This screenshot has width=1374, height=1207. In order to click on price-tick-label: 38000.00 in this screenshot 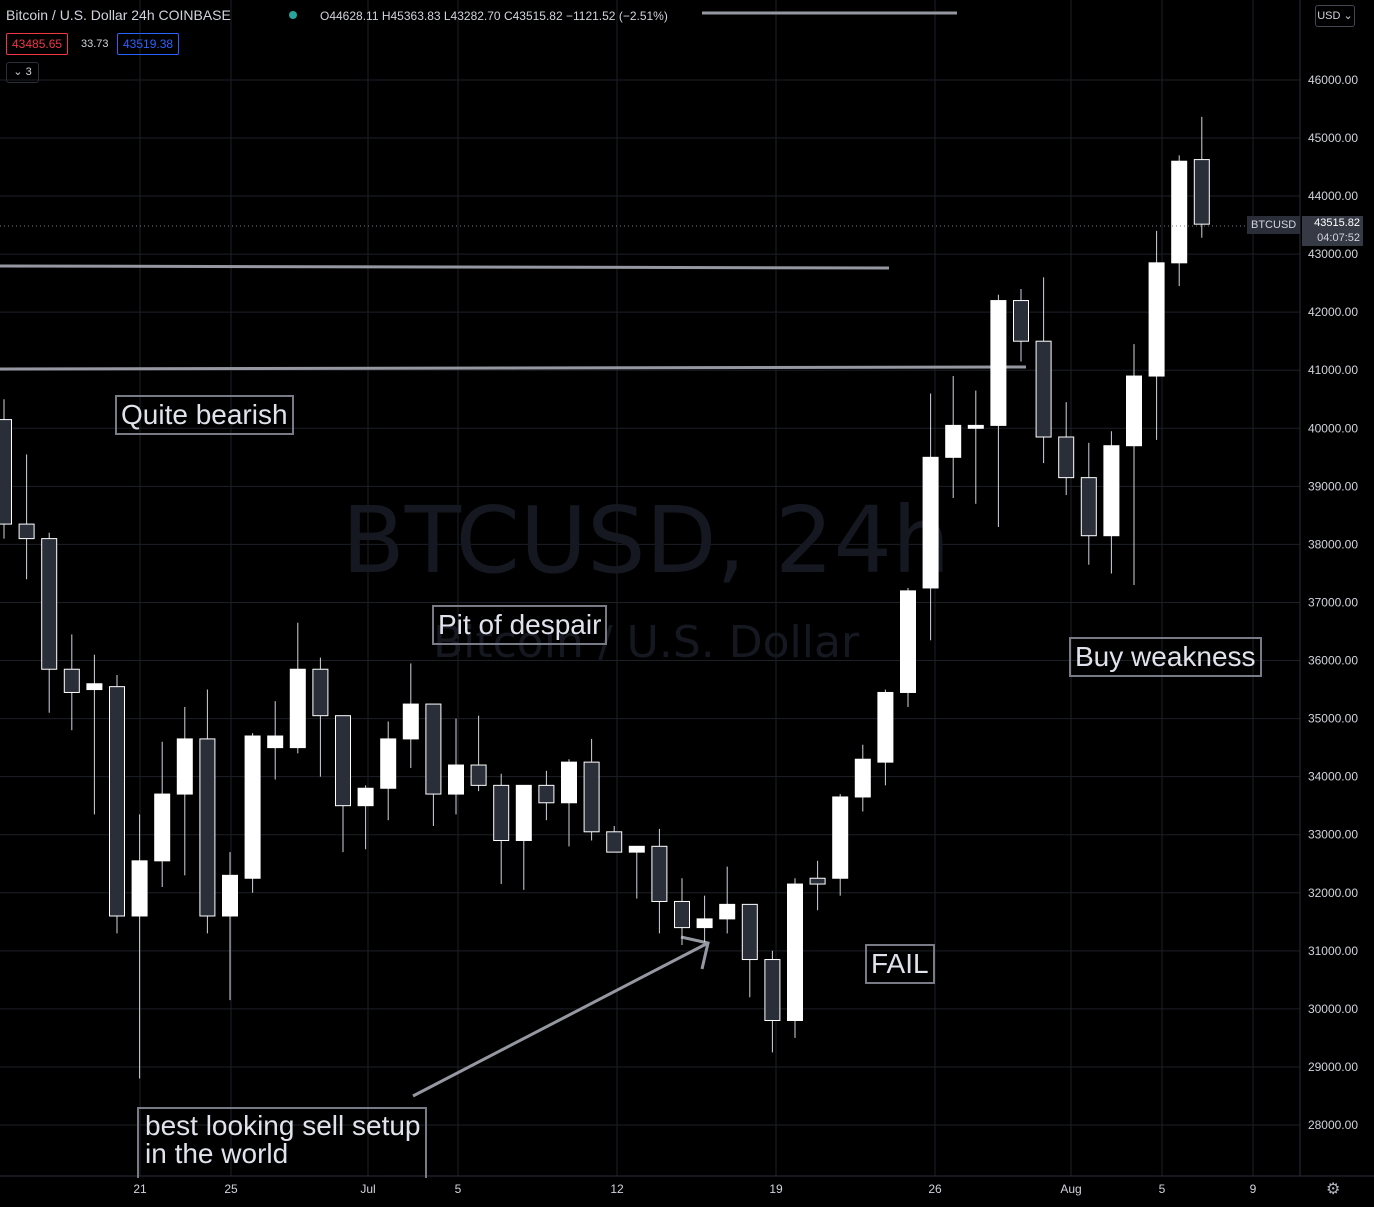, I will do `click(1333, 544)`.